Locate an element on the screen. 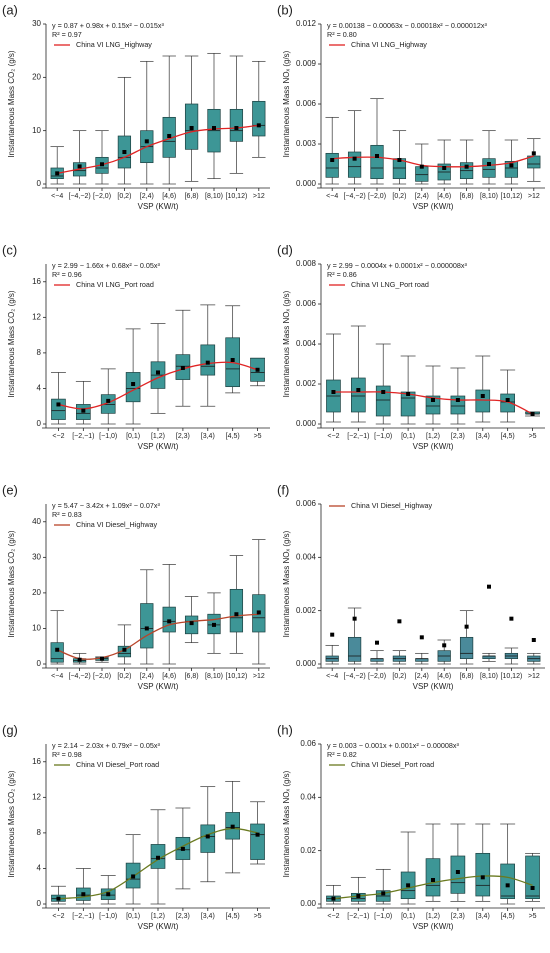 The image size is (550, 953). x-tick-label: [0,1) is located at coordinates (408, 436).